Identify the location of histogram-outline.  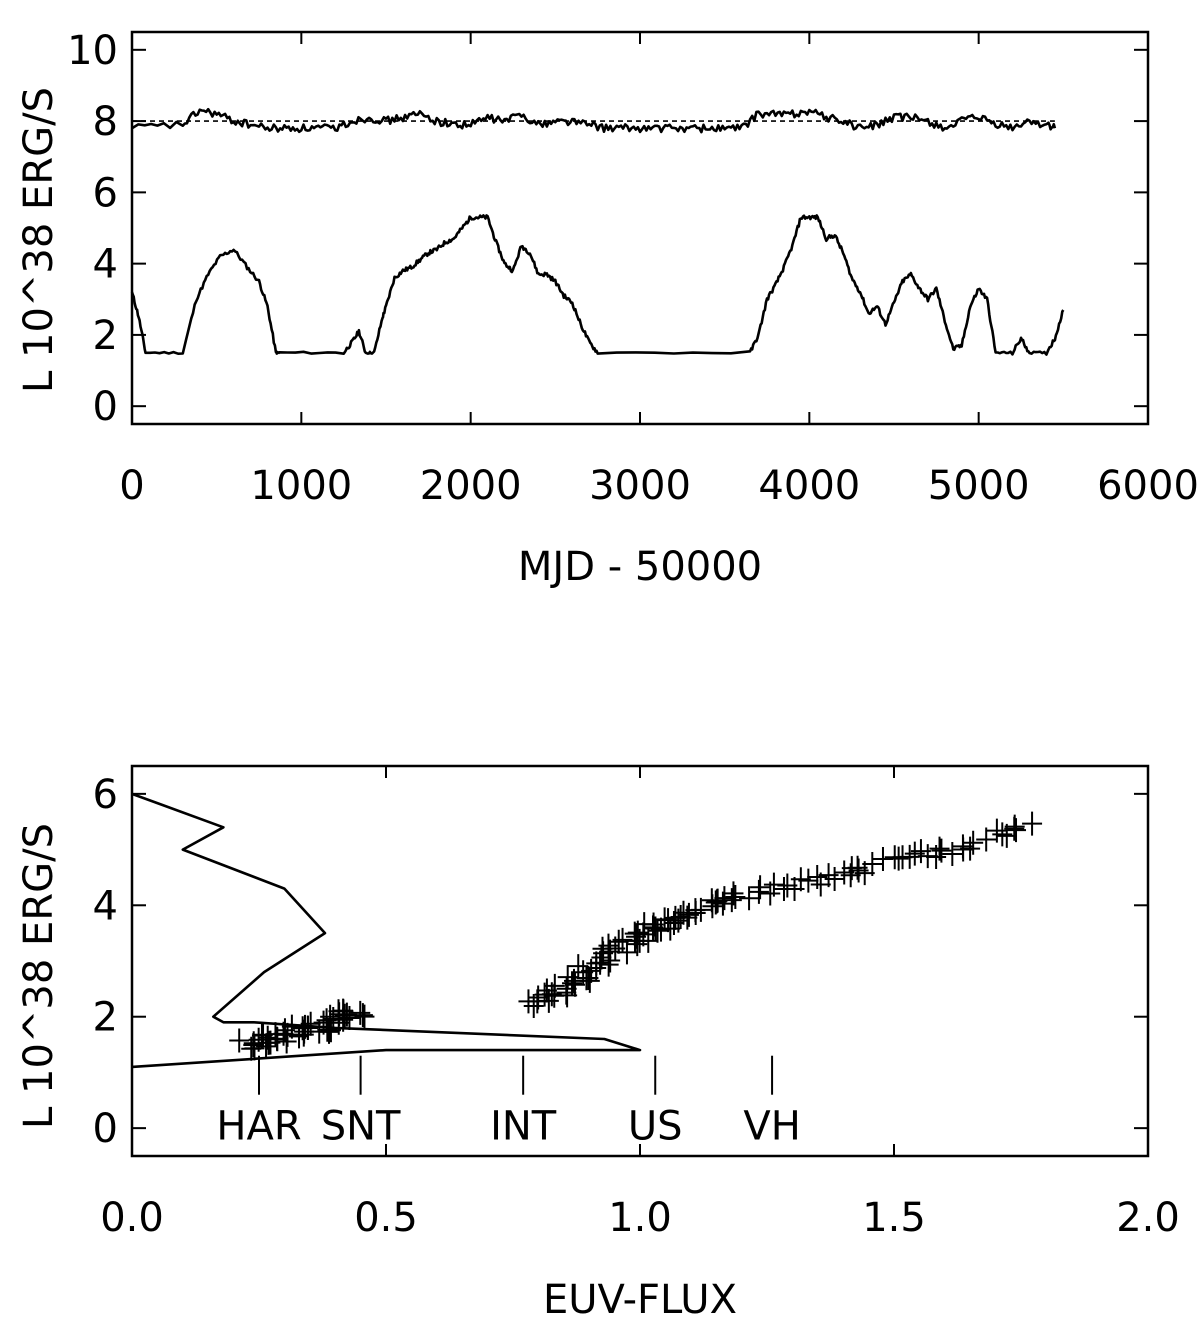
(386, 930).